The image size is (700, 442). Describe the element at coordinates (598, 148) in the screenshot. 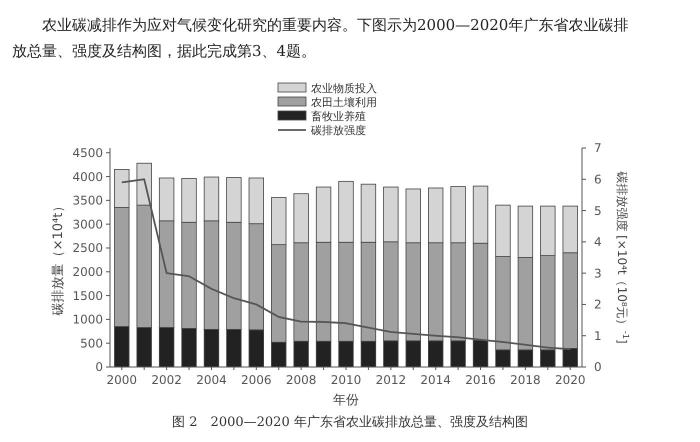

I see `y2-tick-label: 7` at that location.